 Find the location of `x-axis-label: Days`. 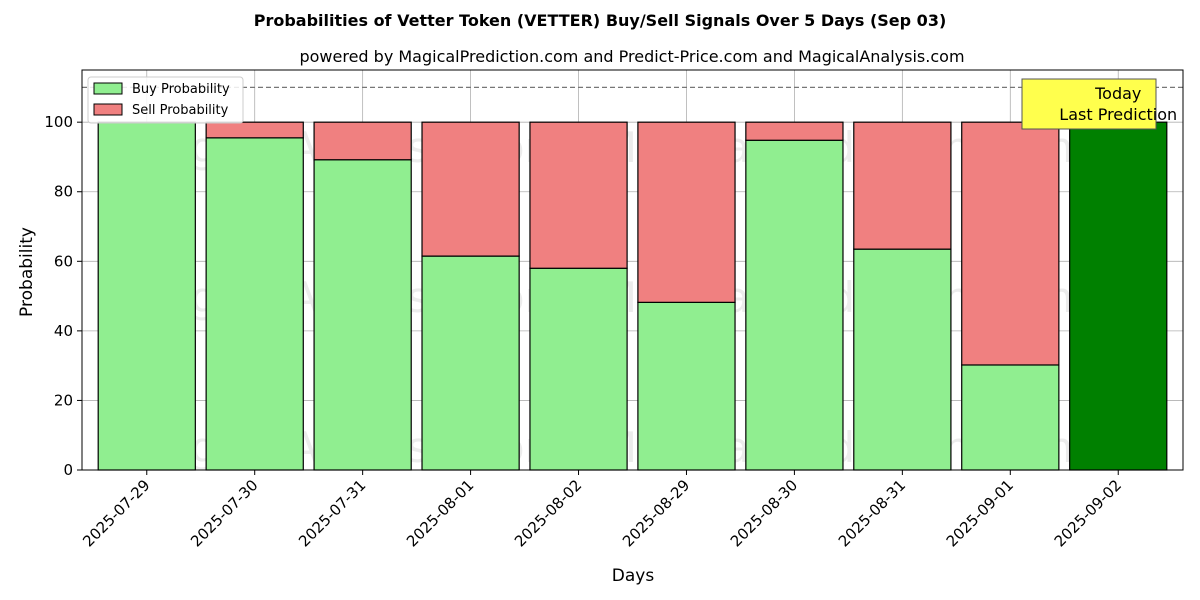

x-axis-label: Days is located at coordinates (633, 576).